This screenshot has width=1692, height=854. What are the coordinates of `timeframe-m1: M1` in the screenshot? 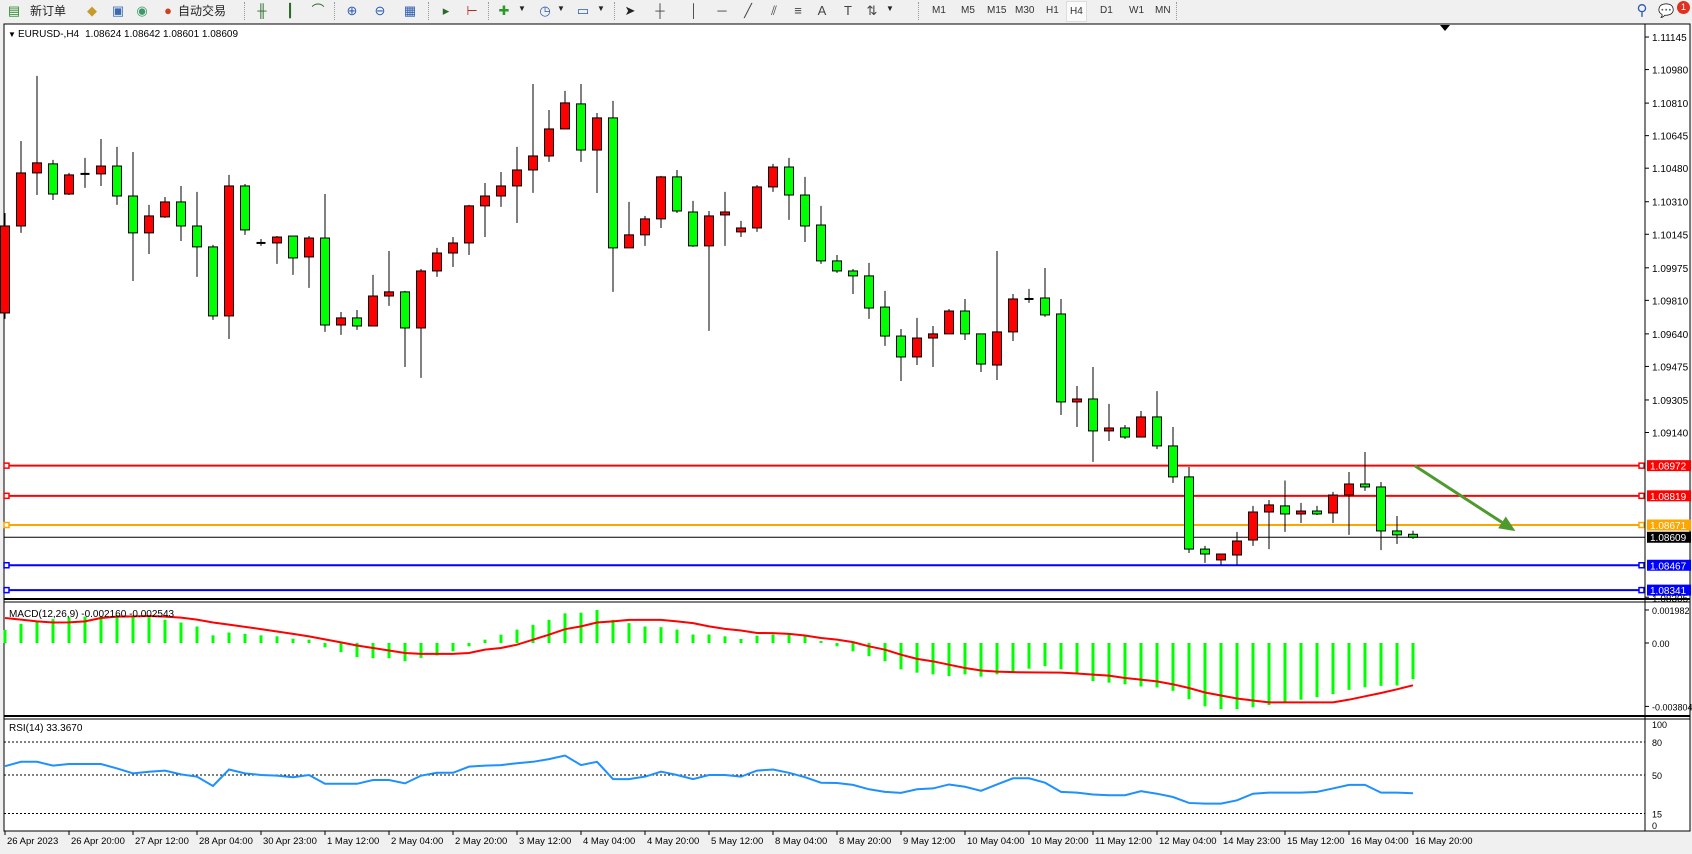 It's located at (939, 10).